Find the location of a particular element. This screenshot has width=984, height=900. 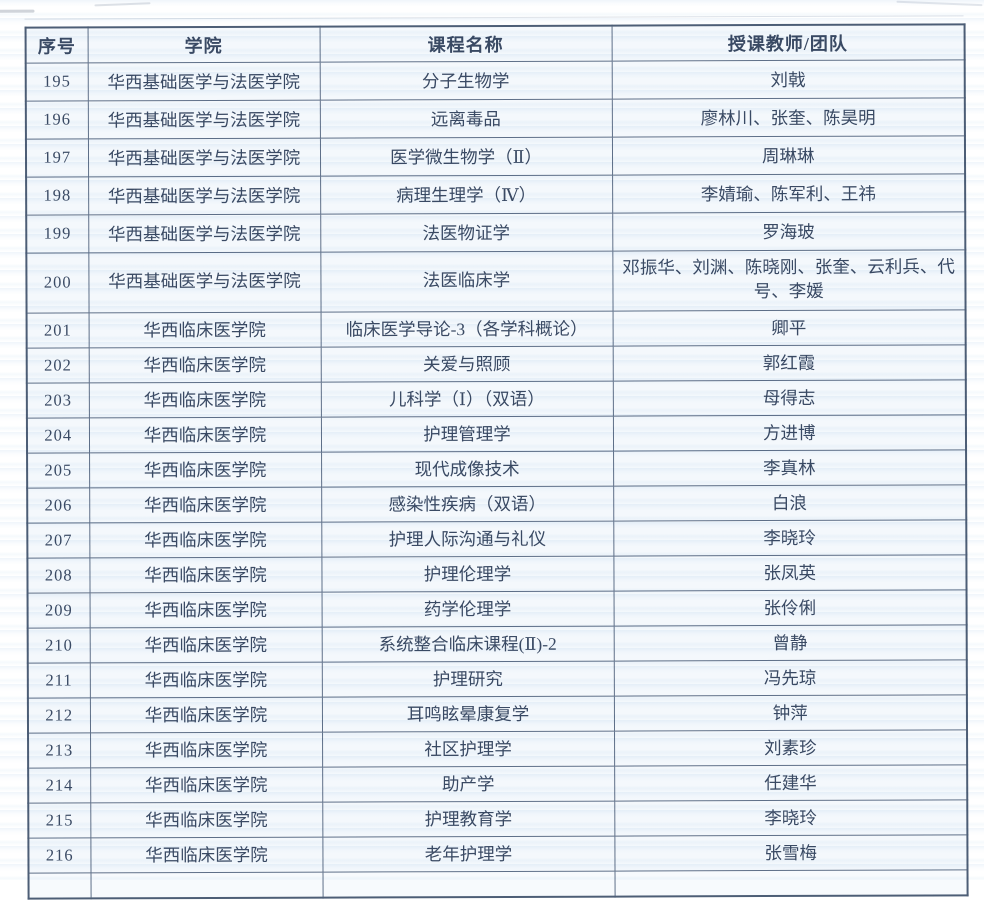

teachers-cell: 周琳琳 is located at coordinates (788, 155).